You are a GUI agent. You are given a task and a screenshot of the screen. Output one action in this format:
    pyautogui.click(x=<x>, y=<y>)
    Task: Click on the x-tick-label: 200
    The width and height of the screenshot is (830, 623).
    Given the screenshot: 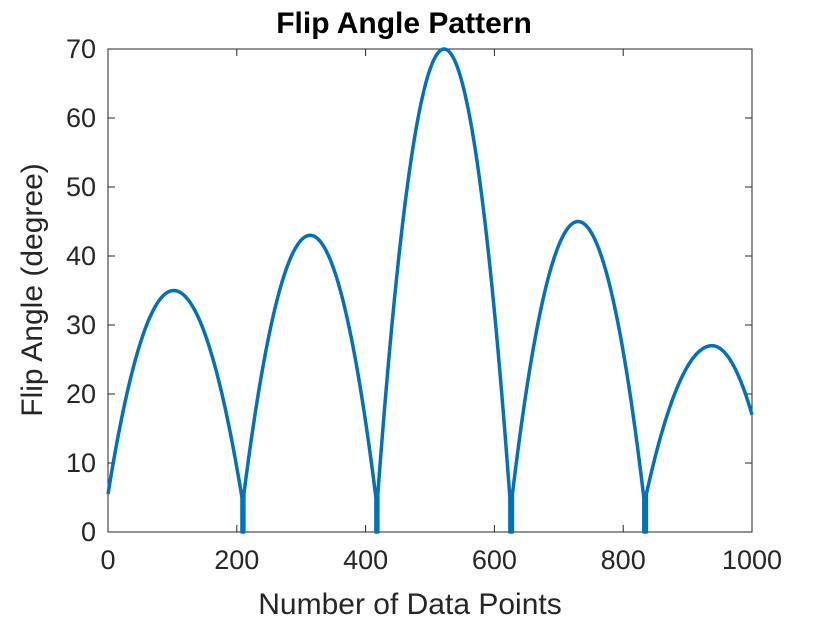 What is the action you would take?
    pyautogui.click(x=236, y=560)
    